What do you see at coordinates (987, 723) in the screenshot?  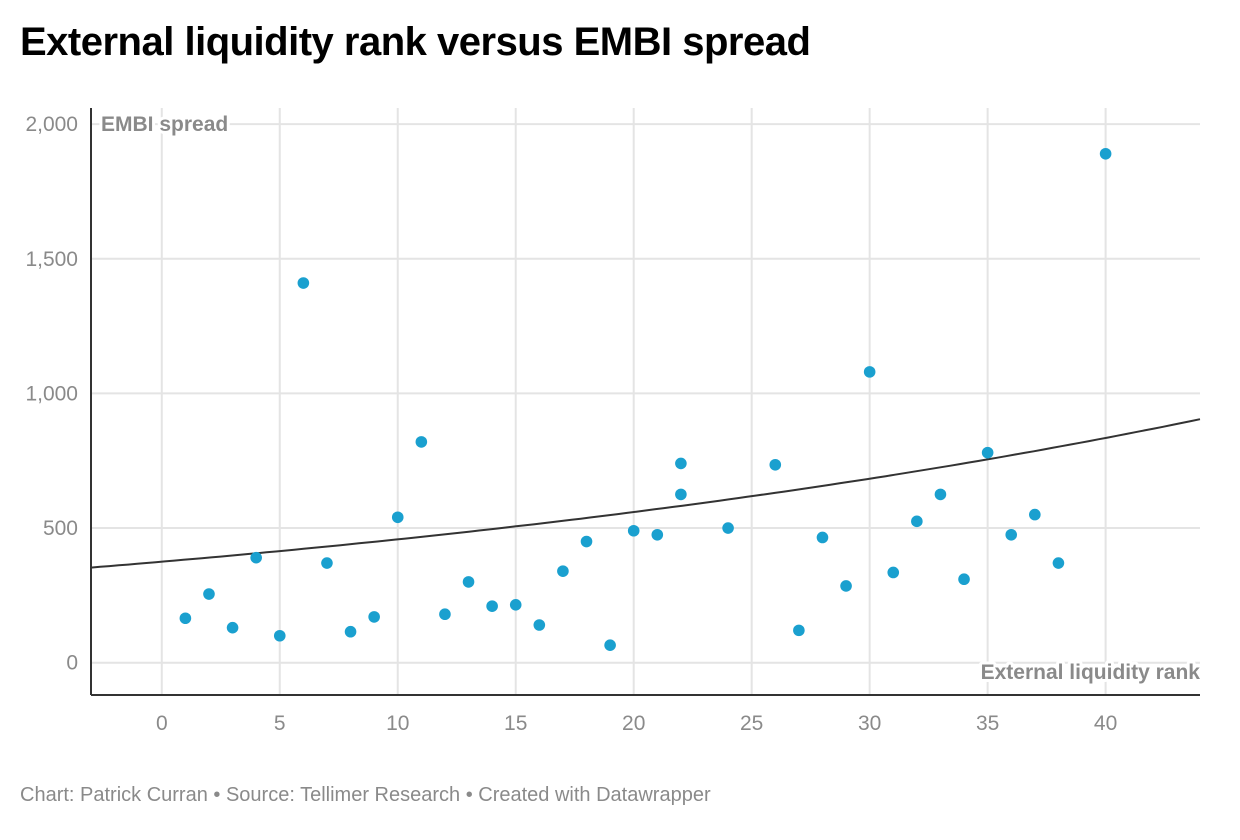 I see `x-tick-label: 35` at bounding box center [987, 723].